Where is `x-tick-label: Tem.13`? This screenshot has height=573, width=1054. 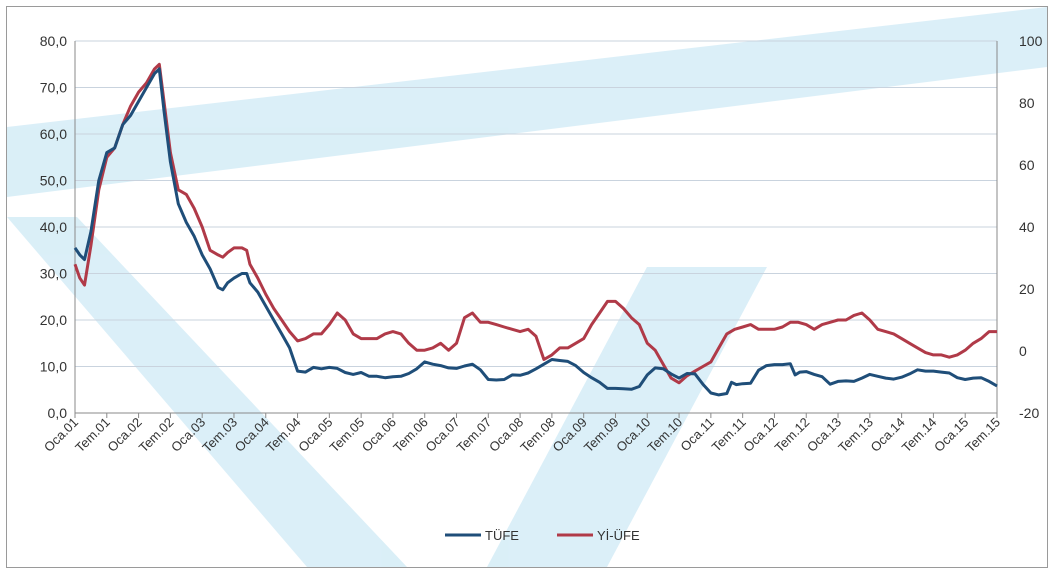
x-tick-label: Tem.13 is located at coordinates (855, 435).